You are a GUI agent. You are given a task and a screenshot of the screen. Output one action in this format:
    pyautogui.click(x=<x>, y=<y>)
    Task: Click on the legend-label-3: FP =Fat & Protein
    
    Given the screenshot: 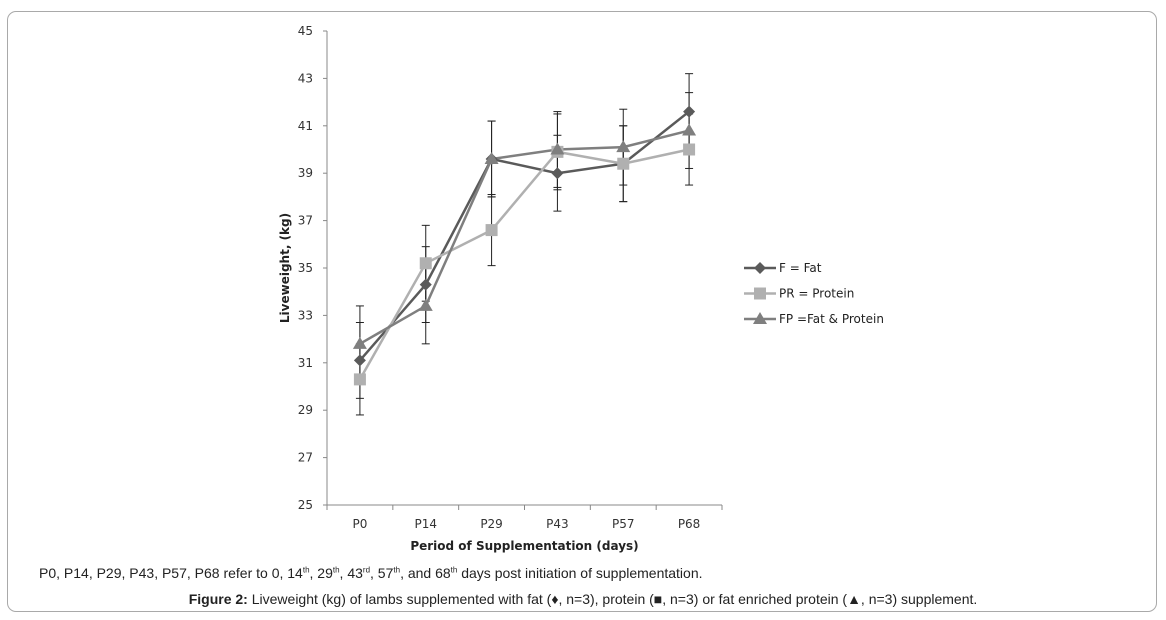 What is the action you would take?
    pyautogui.click(x=831, y=319)
    